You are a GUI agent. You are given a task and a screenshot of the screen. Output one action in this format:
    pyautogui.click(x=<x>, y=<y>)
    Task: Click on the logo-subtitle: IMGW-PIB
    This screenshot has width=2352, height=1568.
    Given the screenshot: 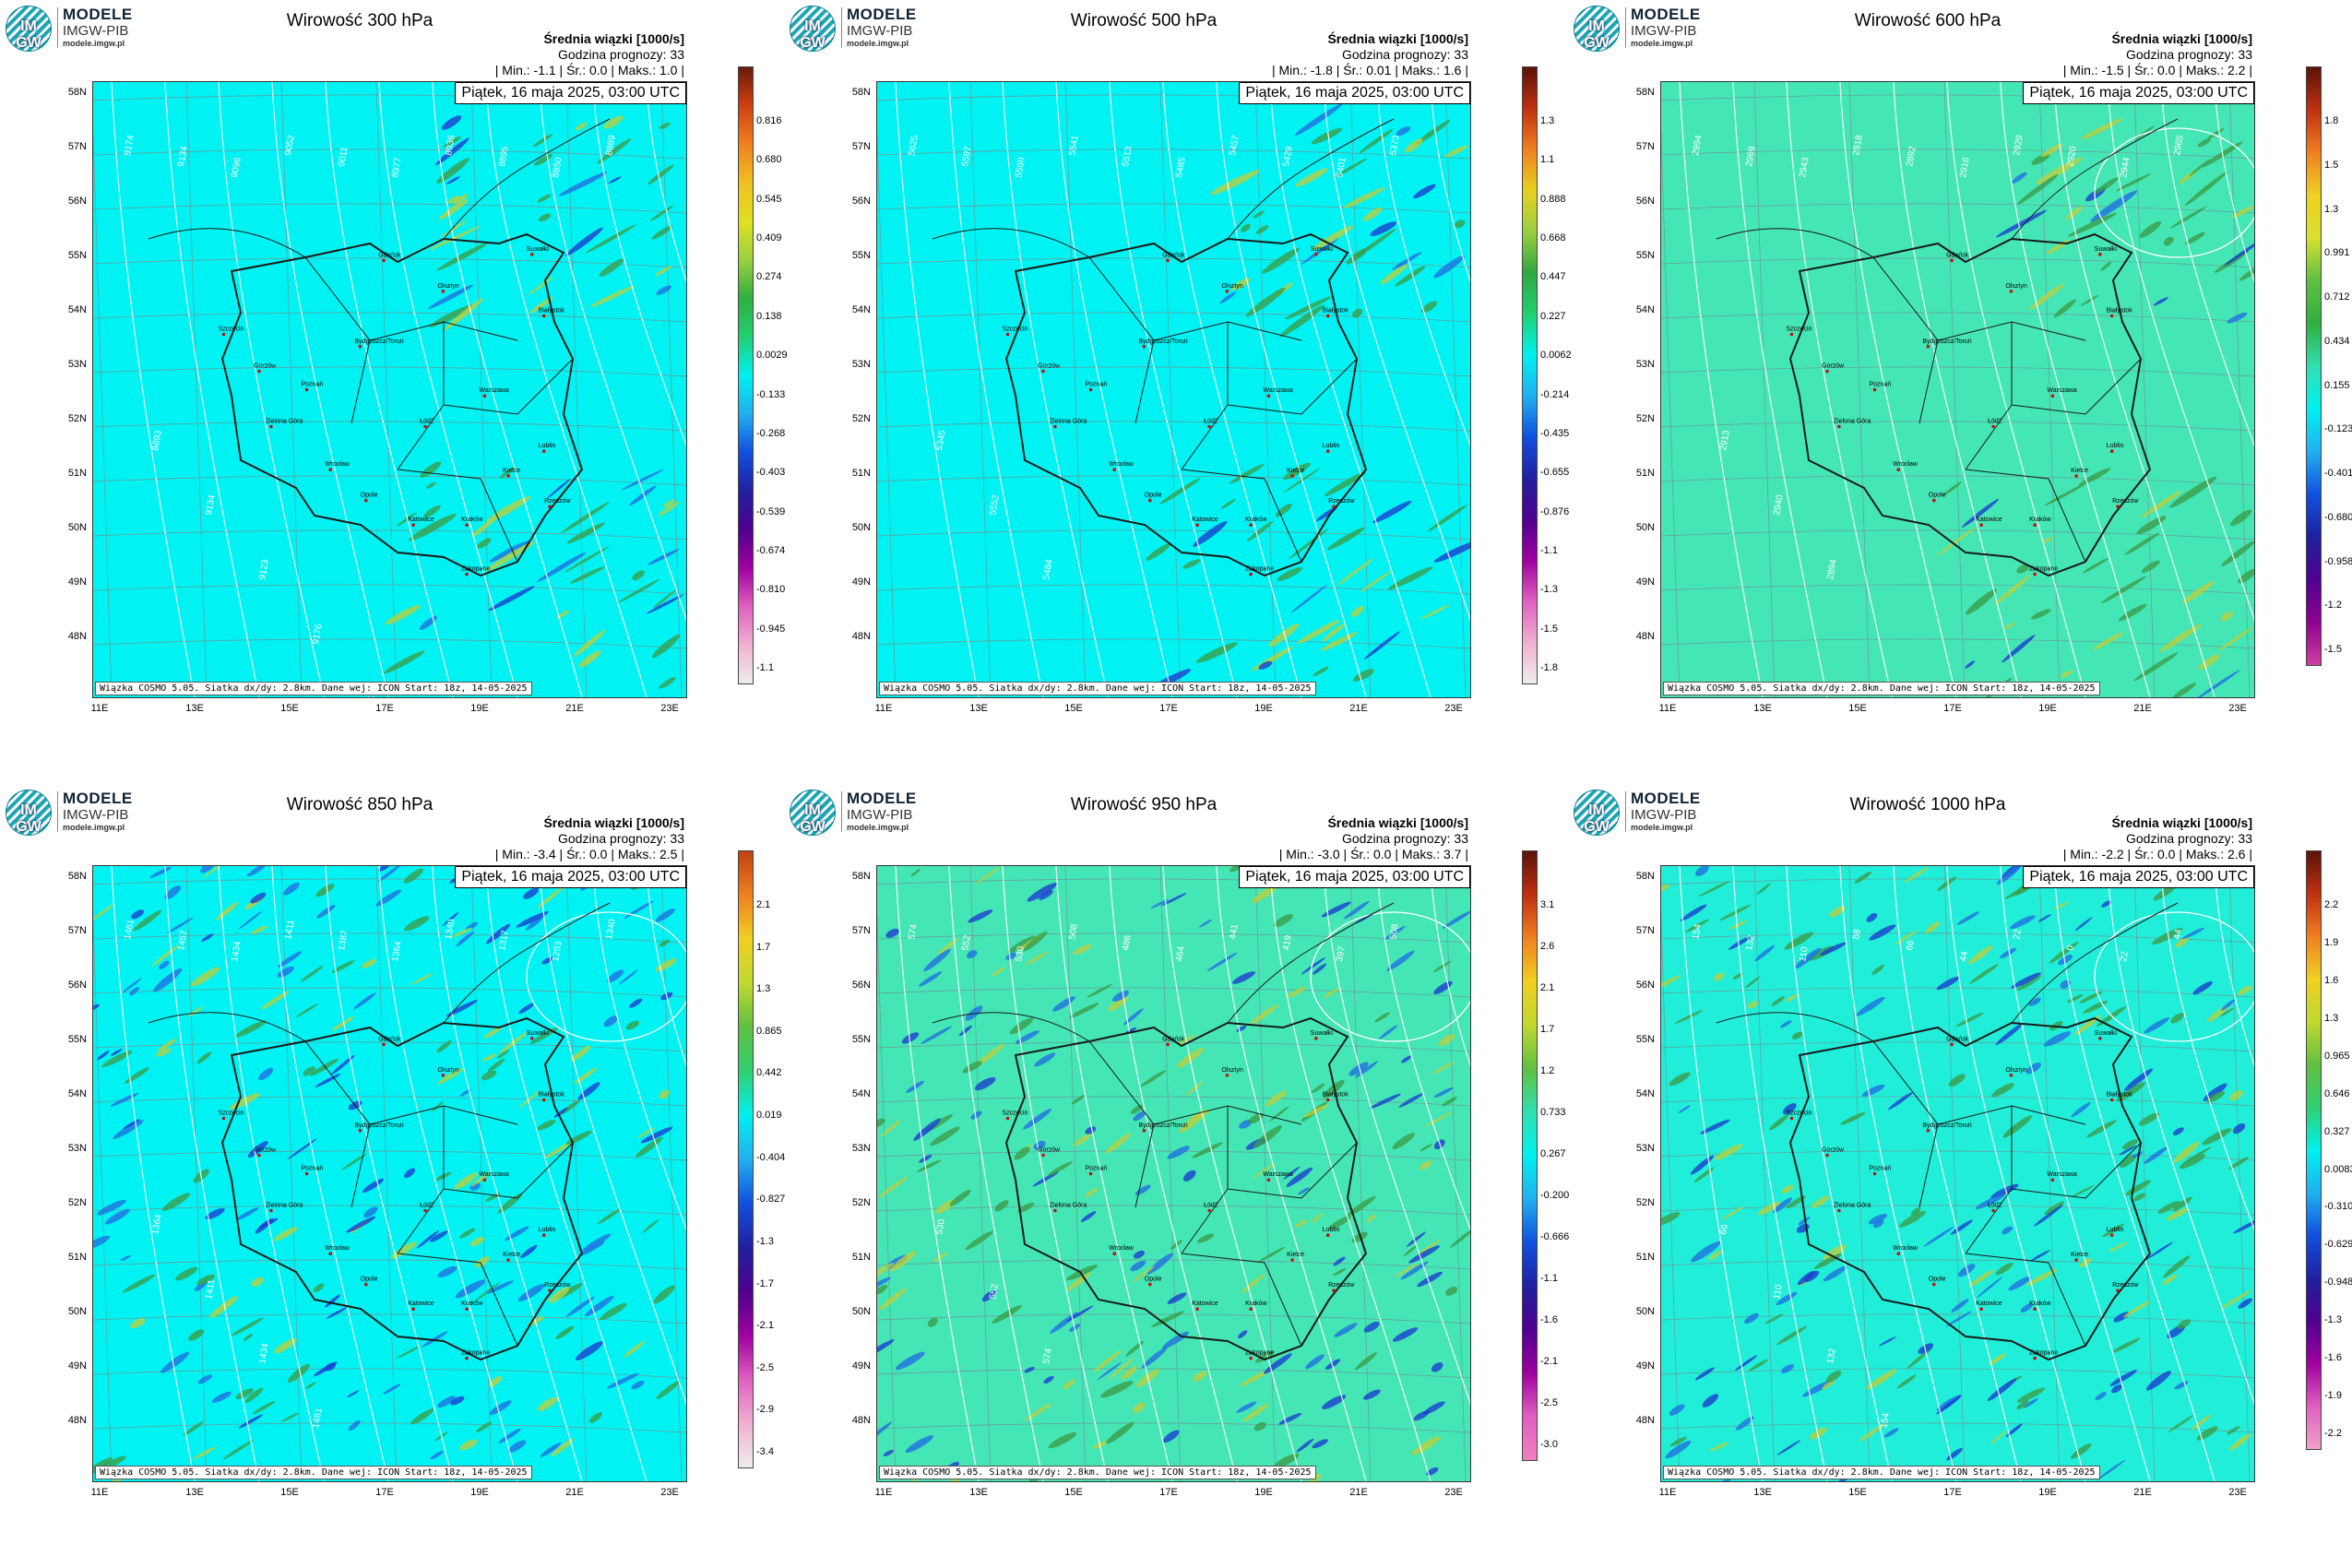 What is the action you would take?
    pyautogui.click(x=1664, y=31)
    